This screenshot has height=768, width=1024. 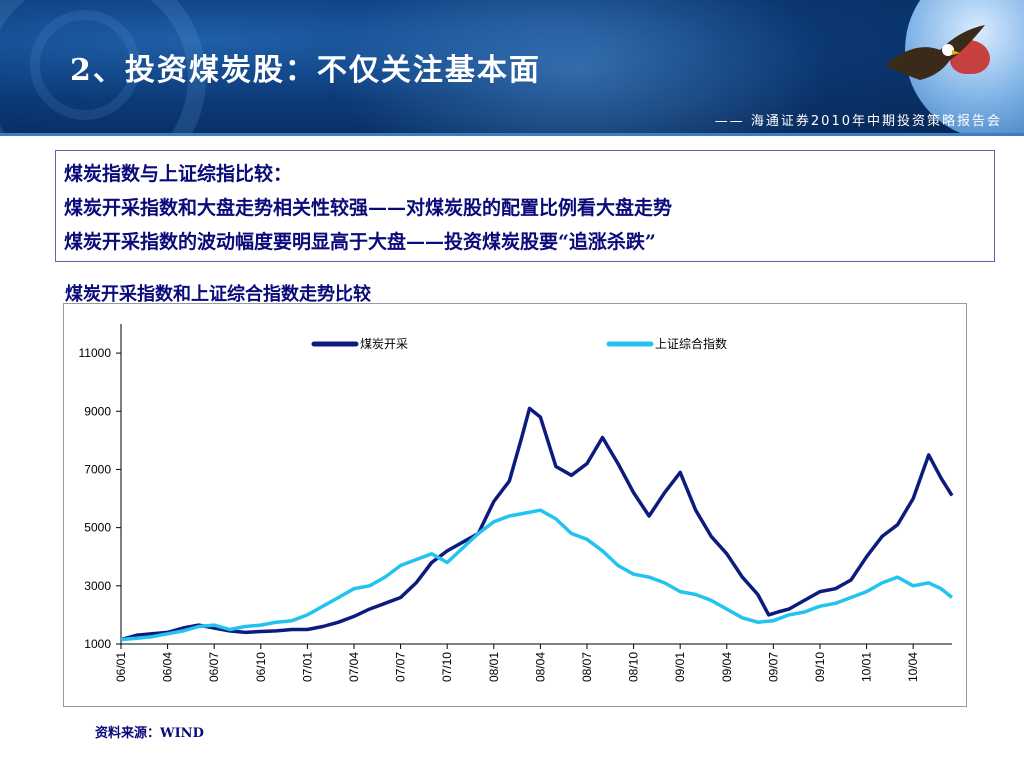 I want to click on x-tick-label: 09/01, so click(x=680, y=667).